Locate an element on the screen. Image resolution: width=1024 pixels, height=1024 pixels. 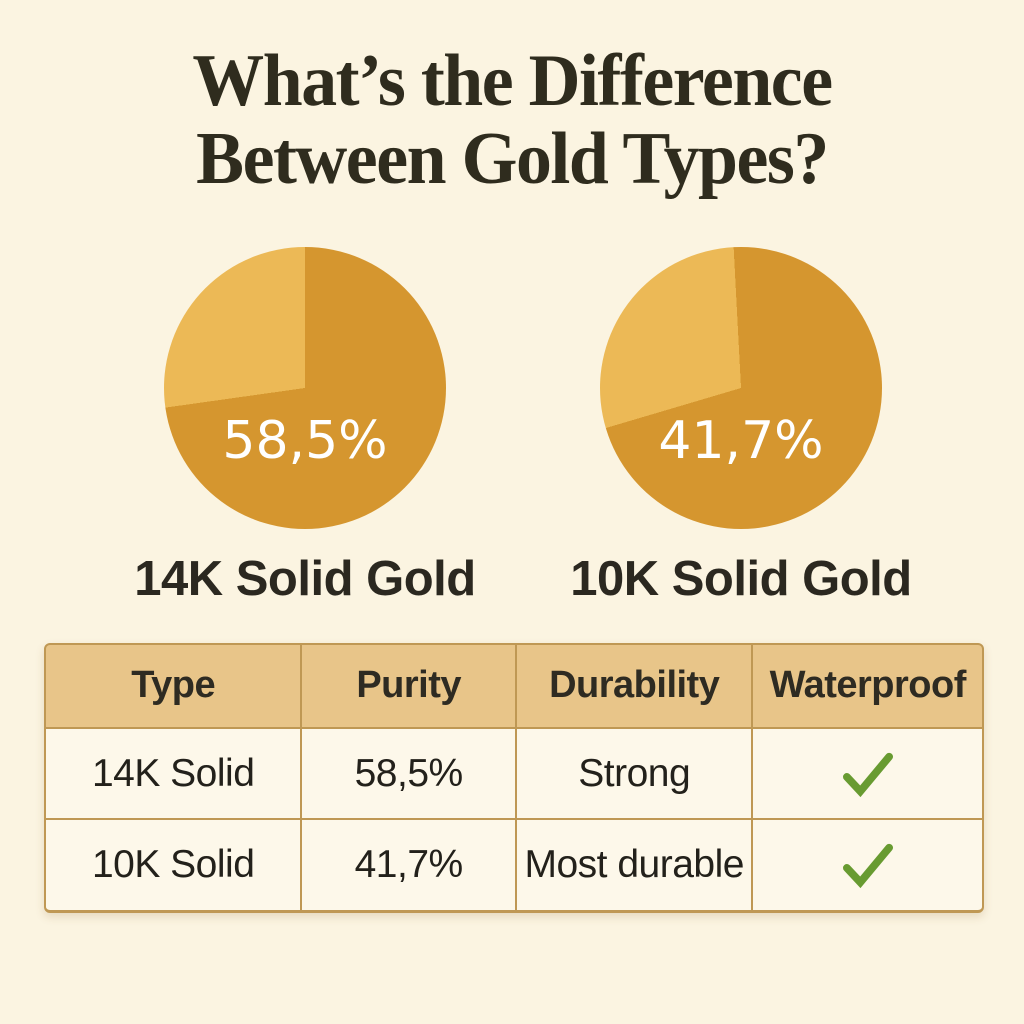
pie-percent-label-10k: 41,7% is located at coordinates (741, 441).